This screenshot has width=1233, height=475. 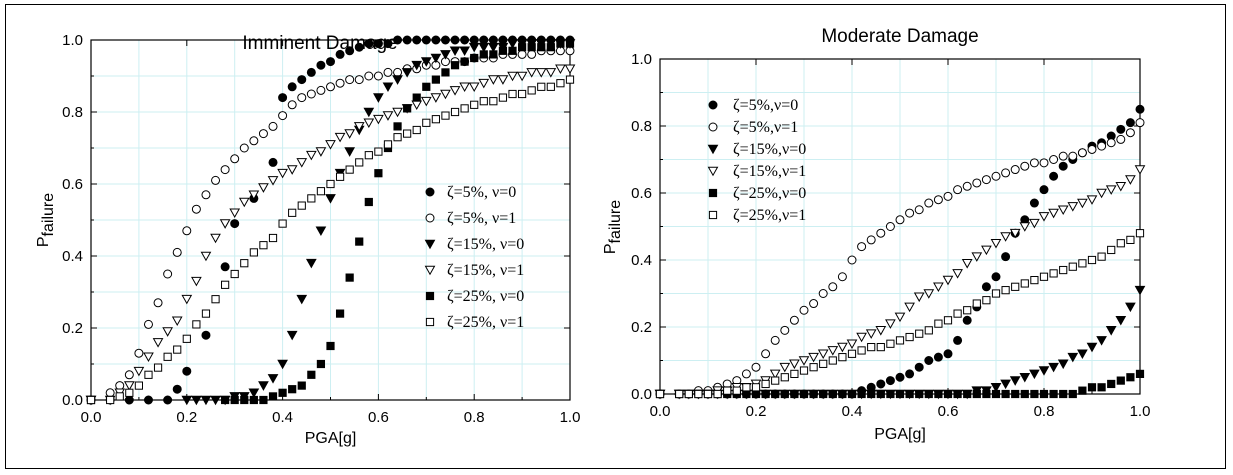 I want to click on legend-label: ζ=25%, ν=1, so click(x=485, y=322).